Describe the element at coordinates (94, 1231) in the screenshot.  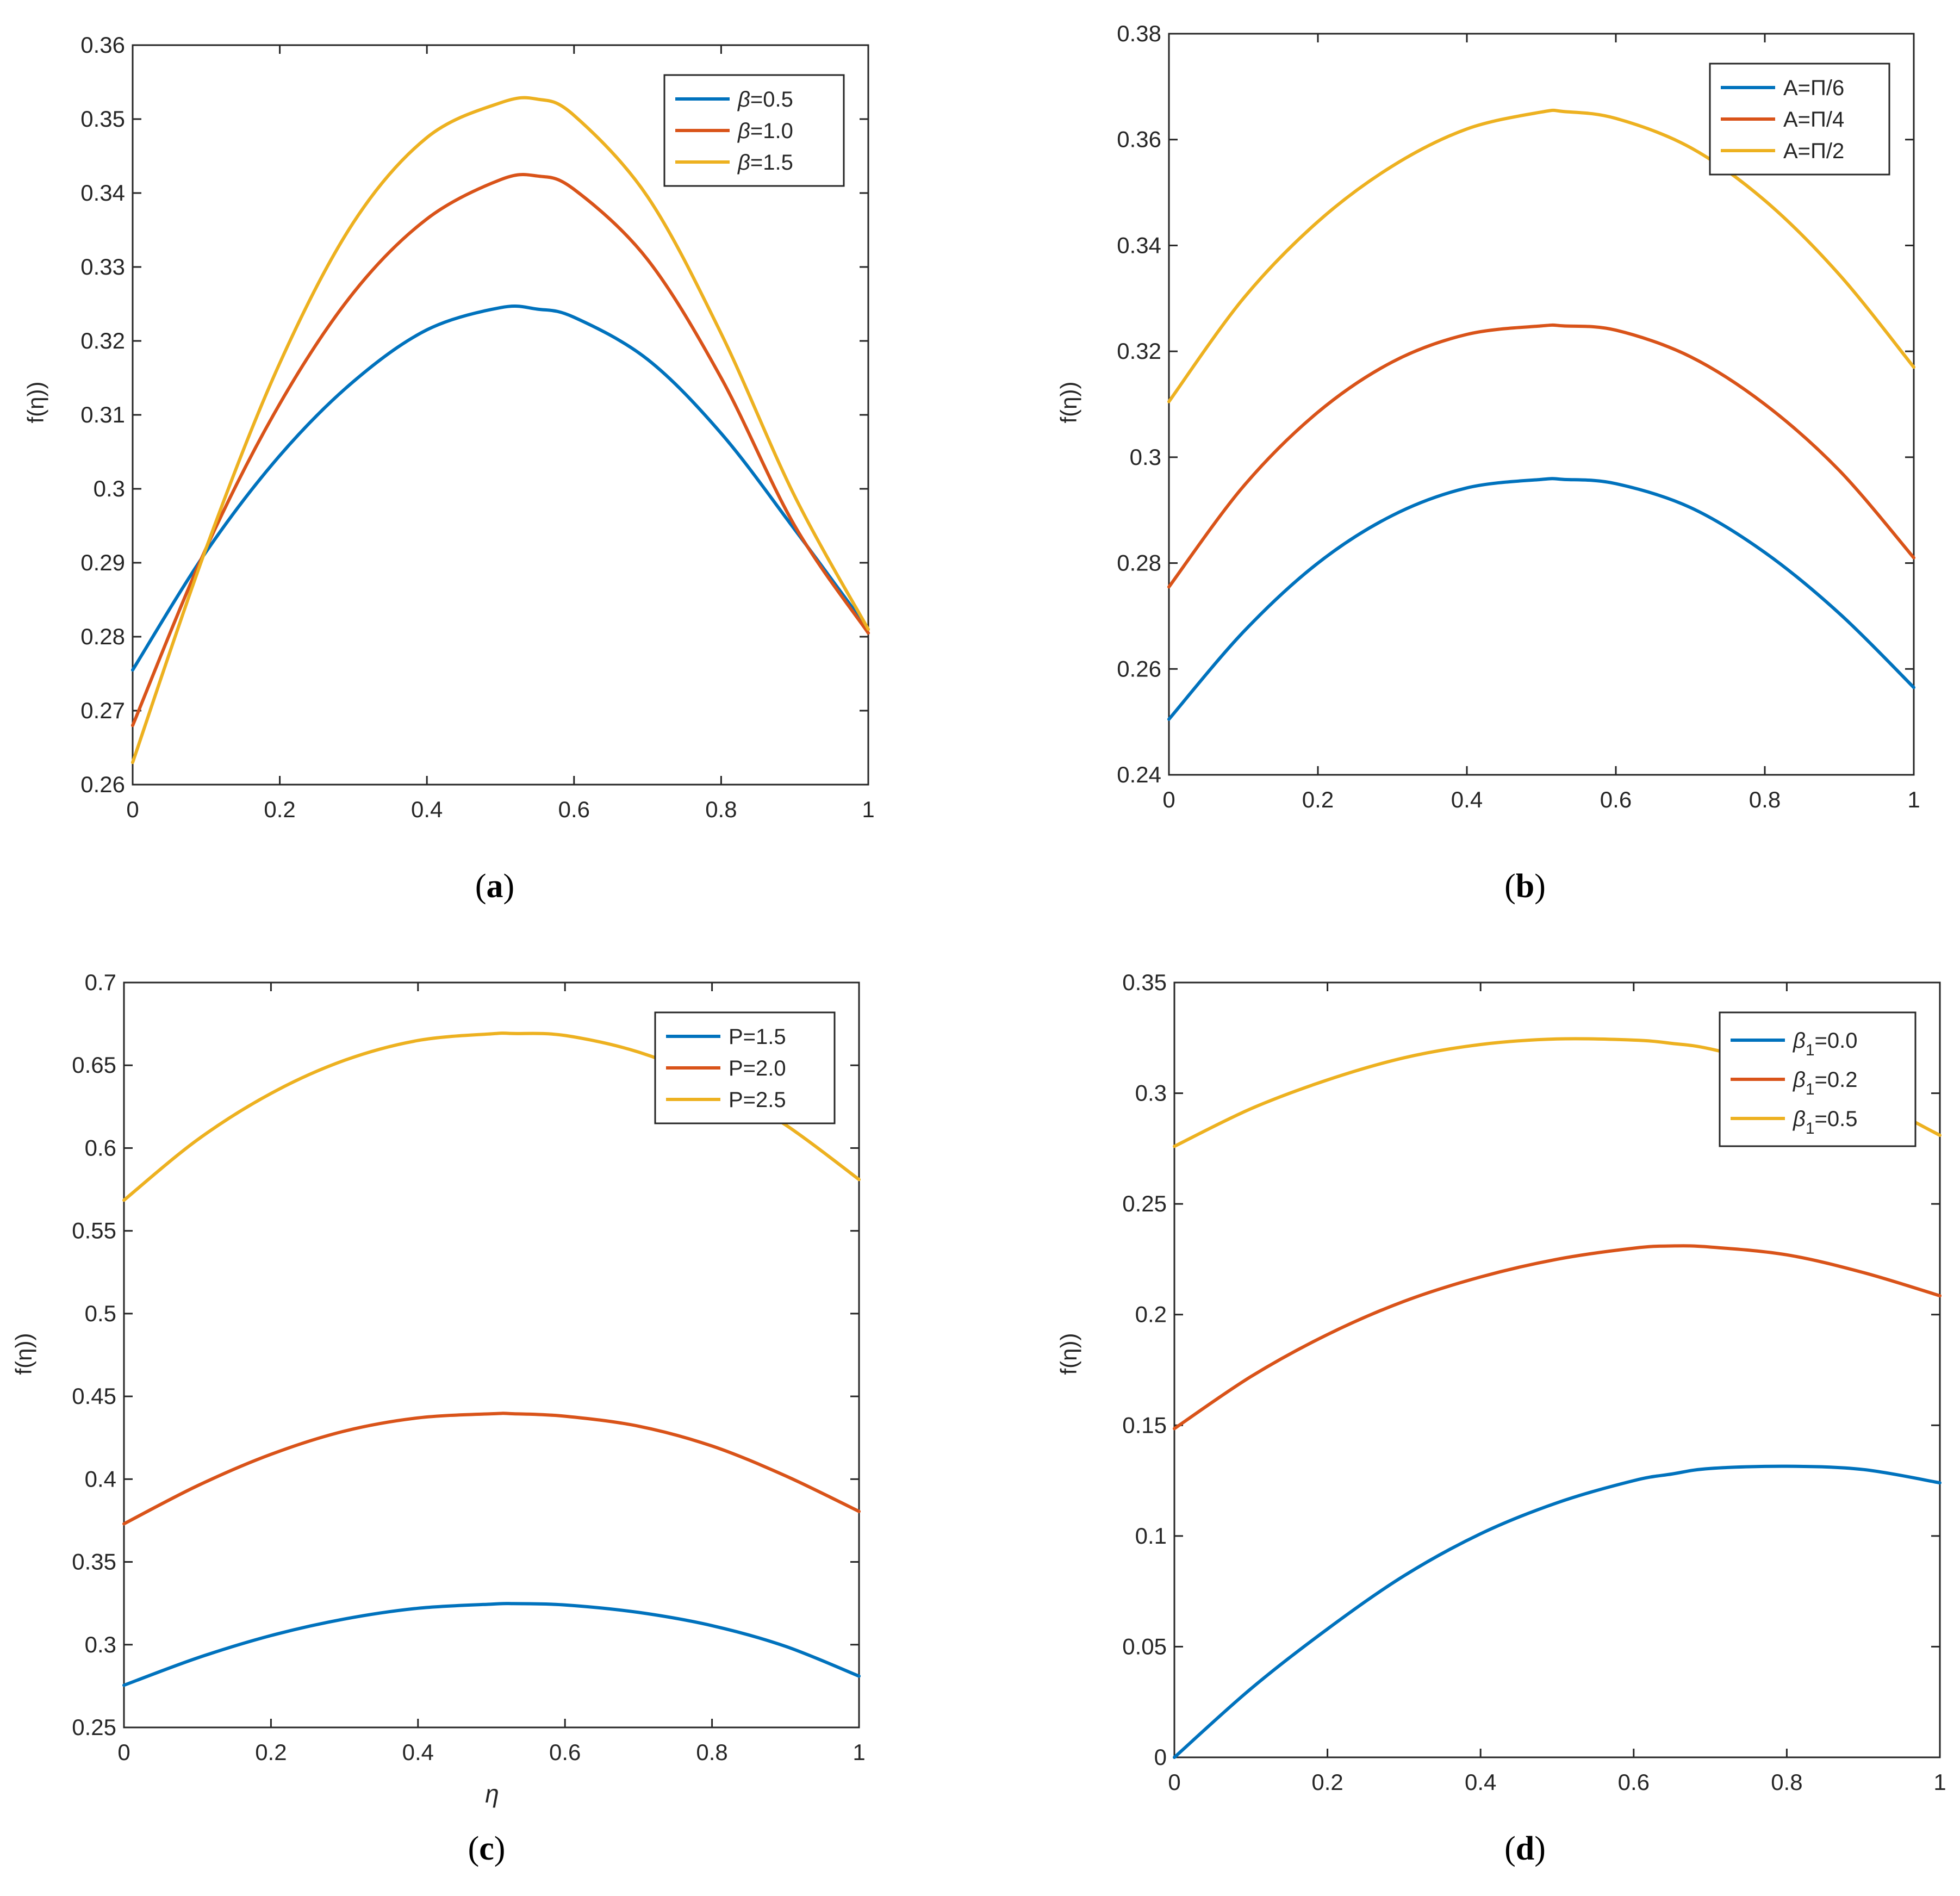
I see `y-tick-label: 0.55` at that location.